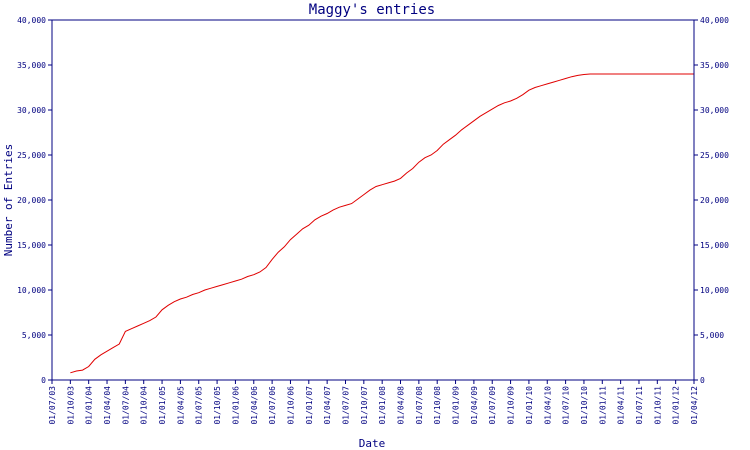 The width and height of the screenshot is (750, 450). I want to click on x-tick-label: 01/01/10, so click(529, 405).